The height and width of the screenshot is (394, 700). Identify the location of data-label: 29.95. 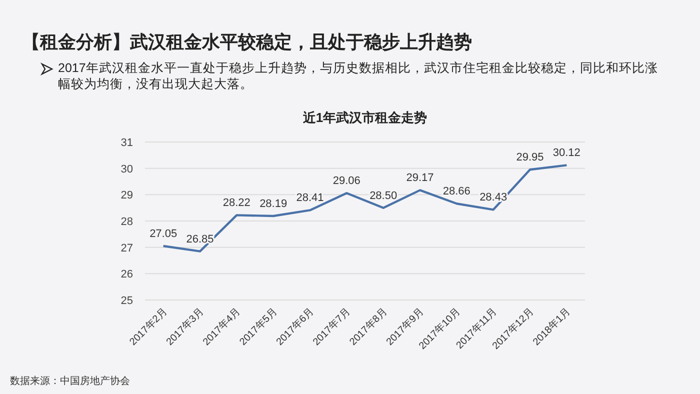
(530, 158).